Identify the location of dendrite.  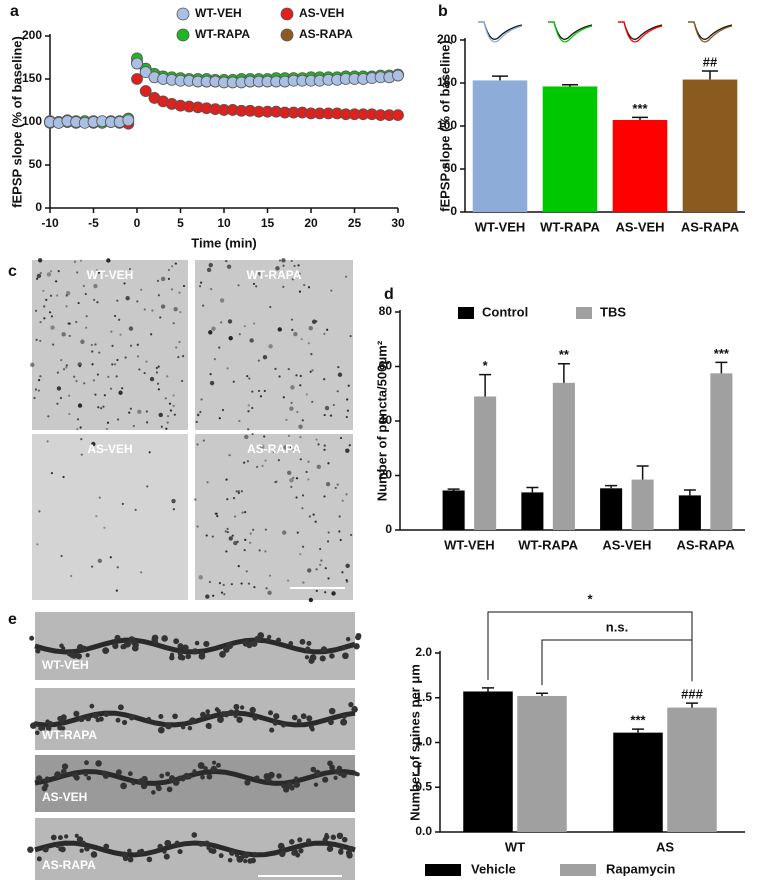
(195, 849).